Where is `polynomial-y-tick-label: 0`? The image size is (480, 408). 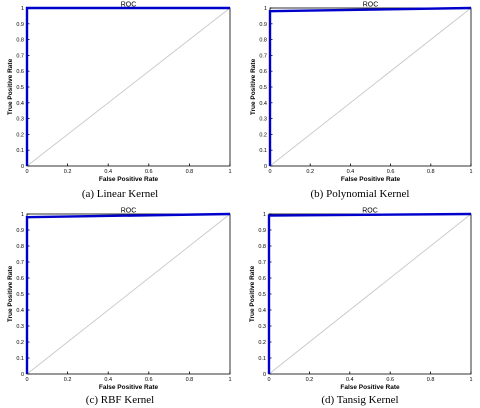 polynomial-y-tick-label: 0 is located at coordinates (265, 167).